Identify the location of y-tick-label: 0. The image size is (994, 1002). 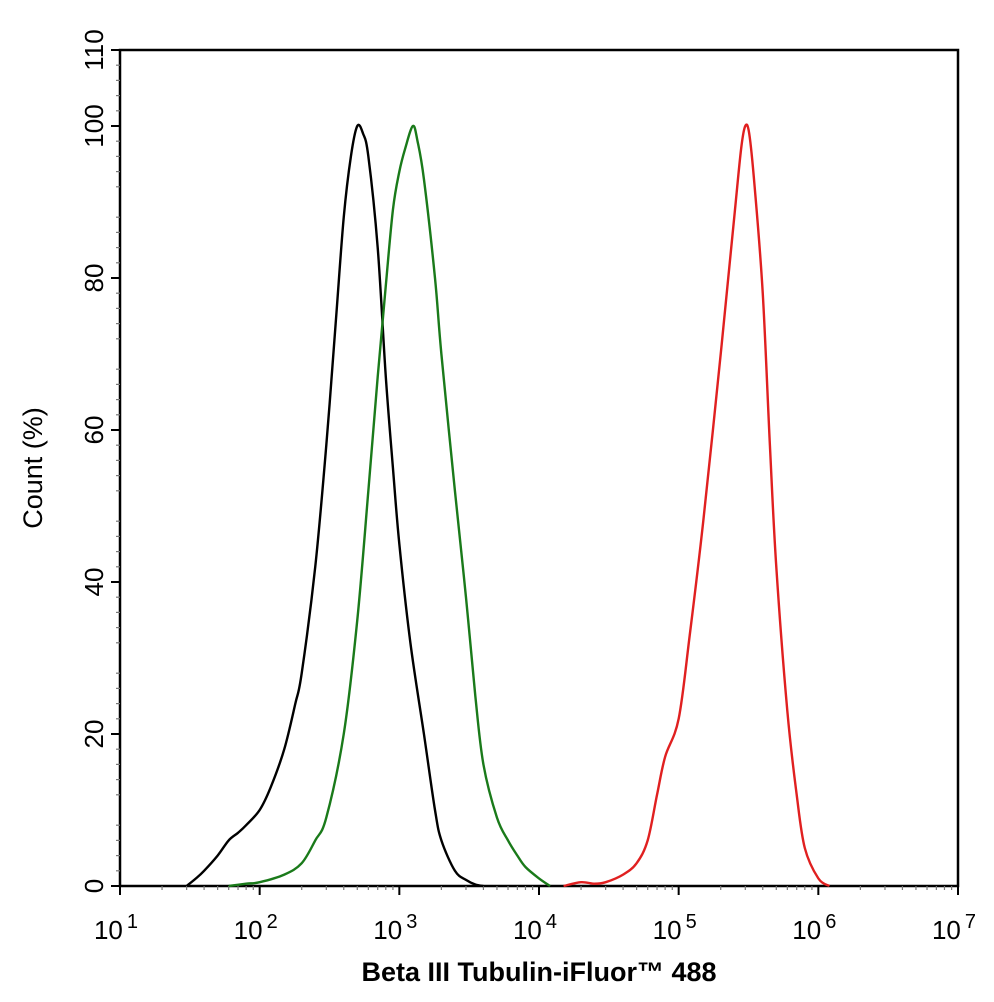
(94, 886).